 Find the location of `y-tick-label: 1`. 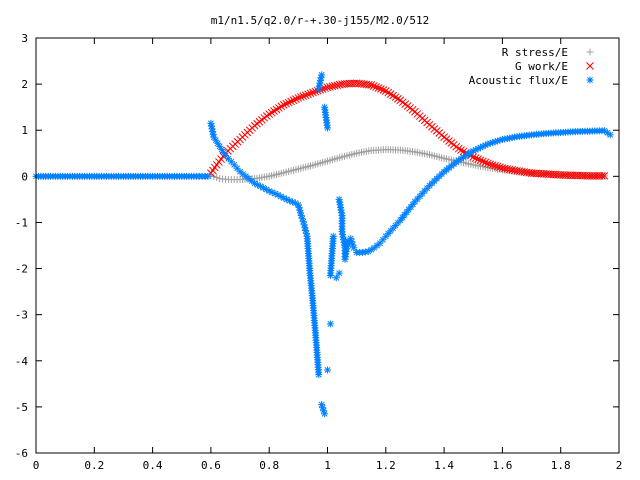

y-tick-label: 1 is located at coordinates (24, 130).